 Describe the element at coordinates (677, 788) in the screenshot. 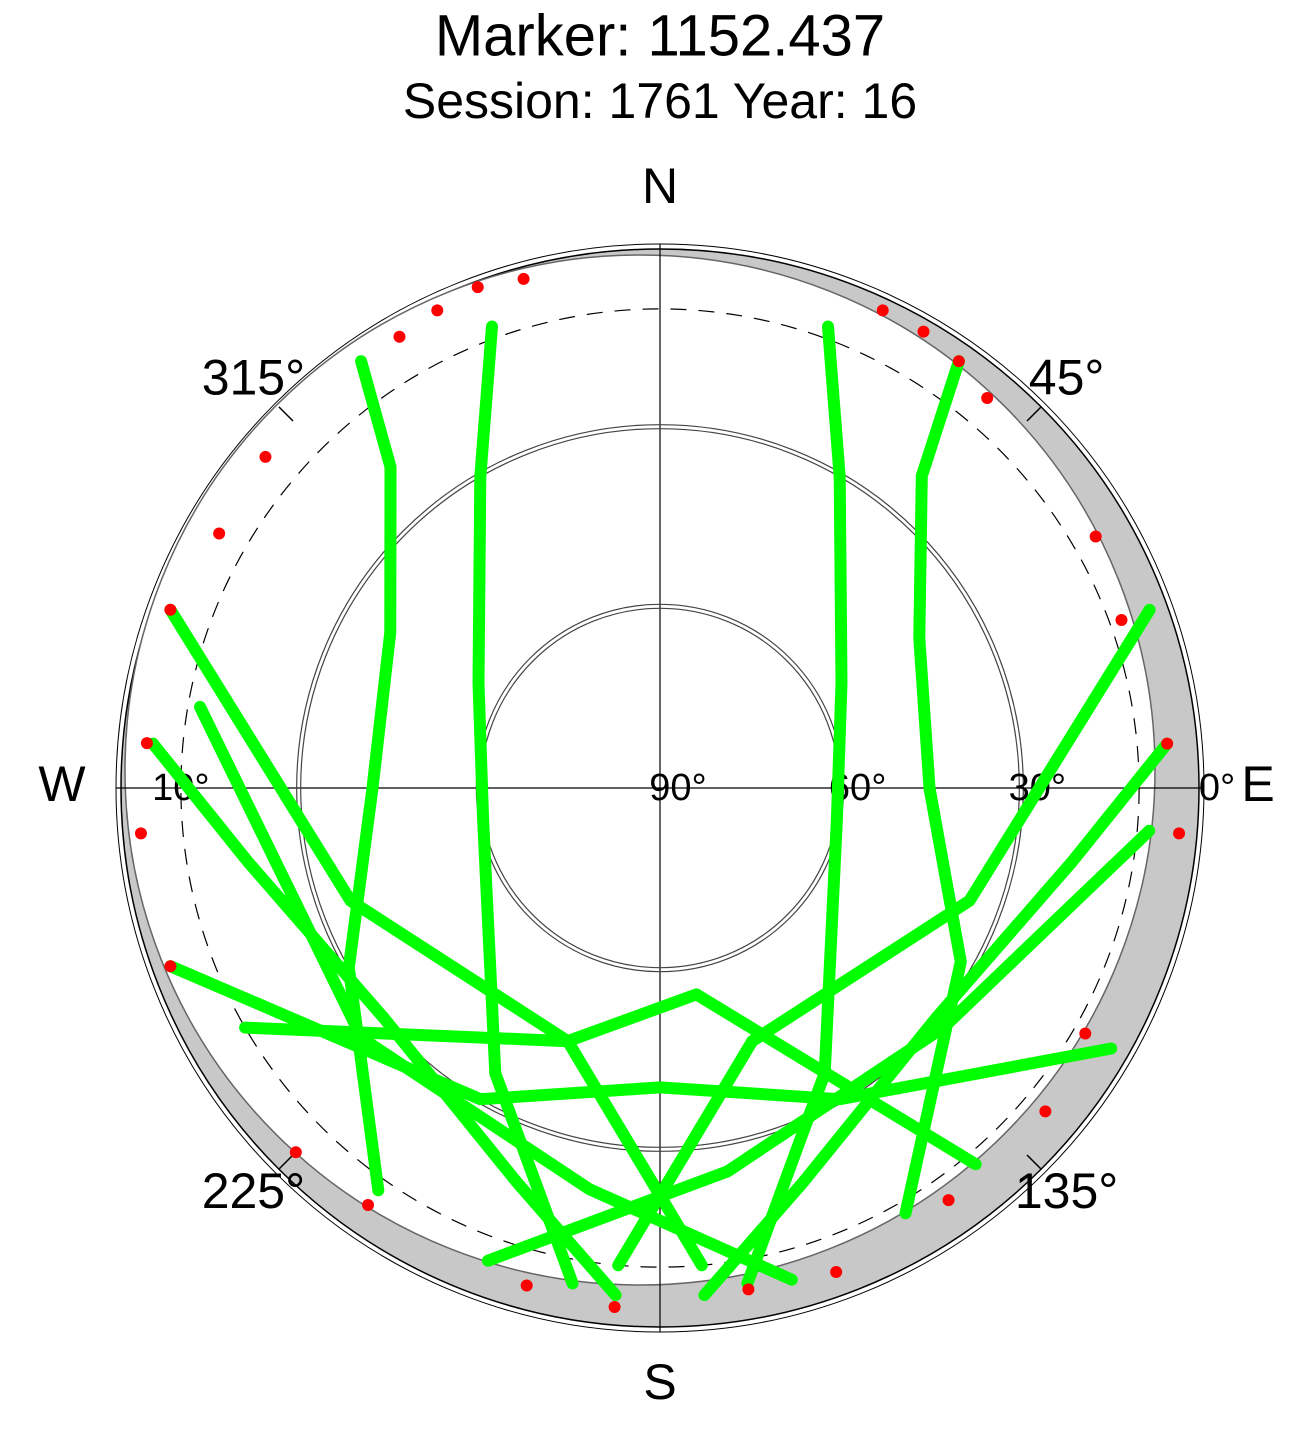

I see `r-tick-label: 90°` at that location.